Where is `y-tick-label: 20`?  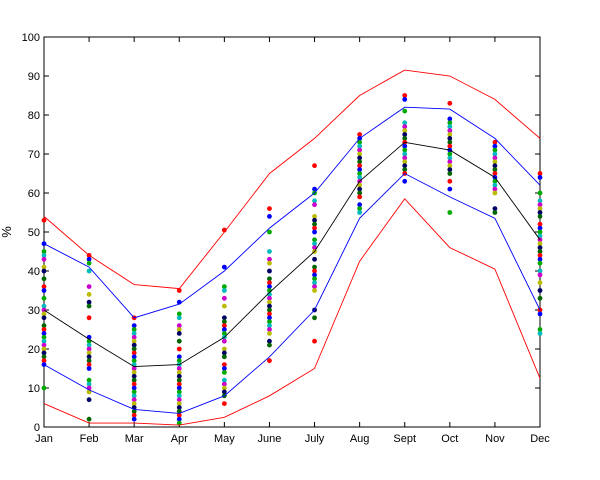
y-tick-label: 20 is located at coordinates (34, 350).